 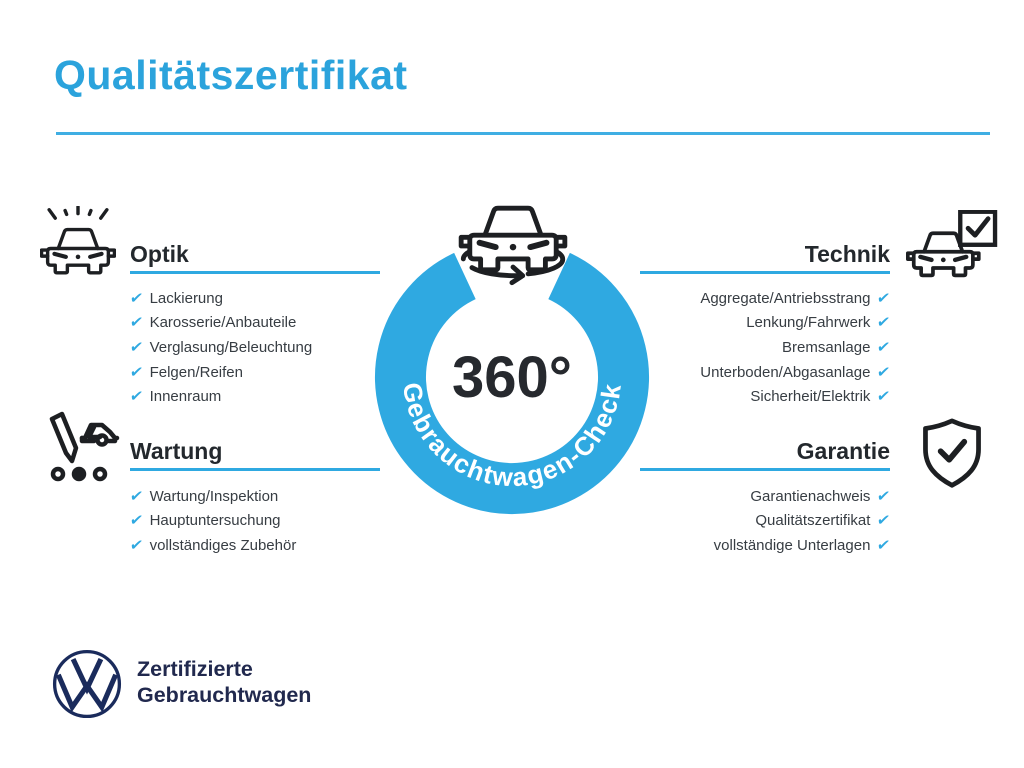 What do you see at coordinates (254, 298) in the screenshot?
I see `checklist-item: ✔ Lackierung` at bounding box center [254, 298].